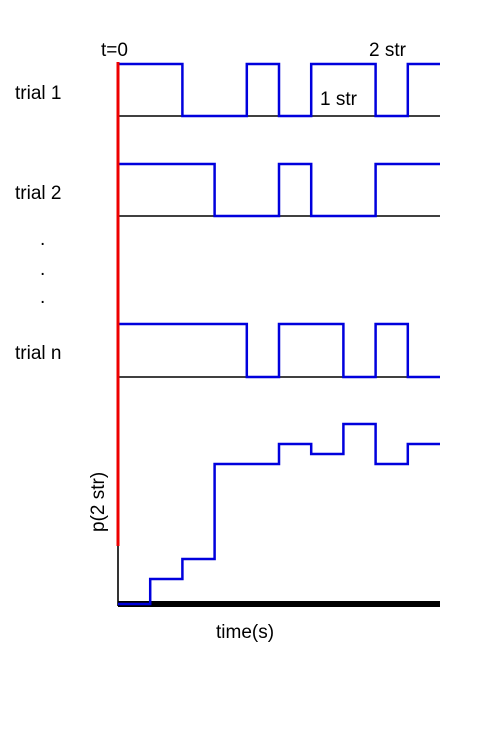 This screenshot has height=745, width=500. What do you see at coordinates (245, 632) in the screenshot?
I see `x-axis-label: time(s)` at bounding box center [245, 632].